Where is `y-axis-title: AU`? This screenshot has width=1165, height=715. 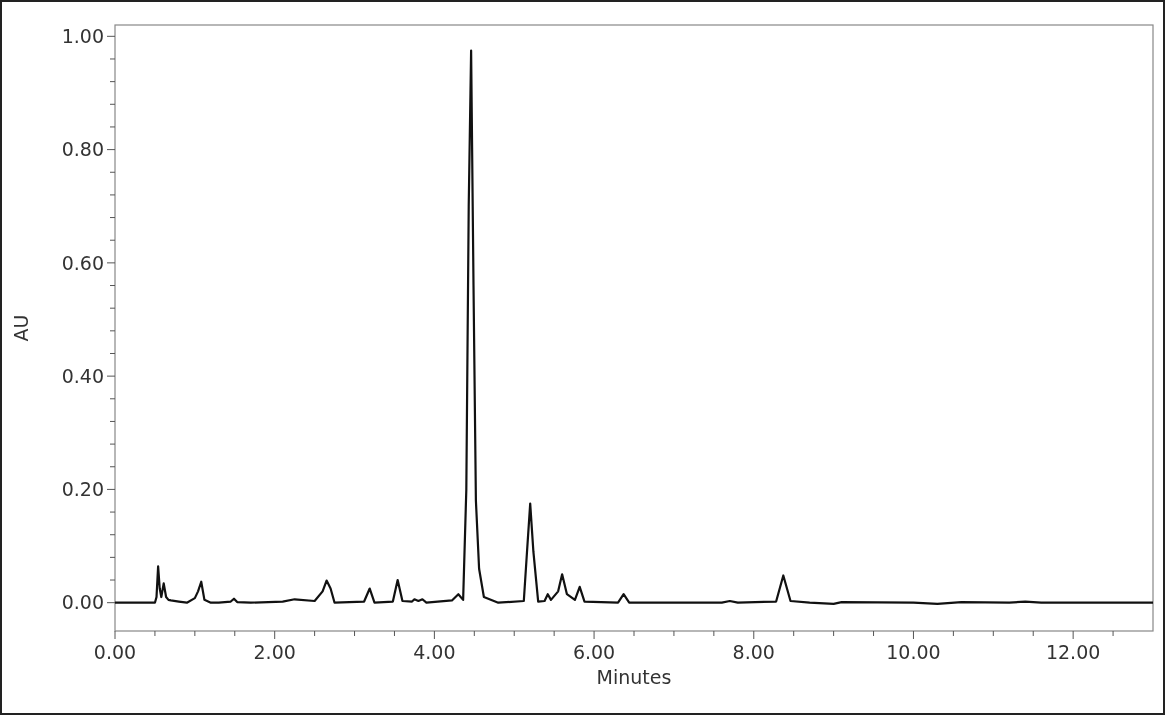 y-axis-title: AU is located at coordinates (21, 328).